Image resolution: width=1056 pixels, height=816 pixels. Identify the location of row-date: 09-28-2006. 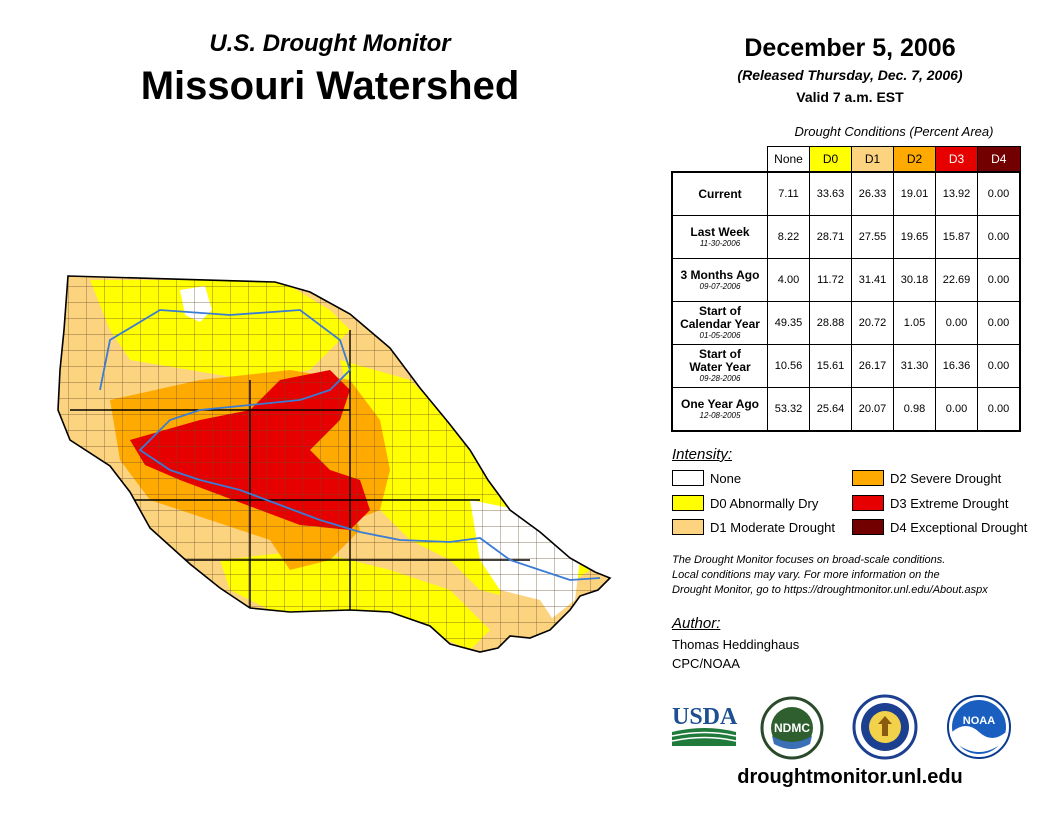
(720, 378).